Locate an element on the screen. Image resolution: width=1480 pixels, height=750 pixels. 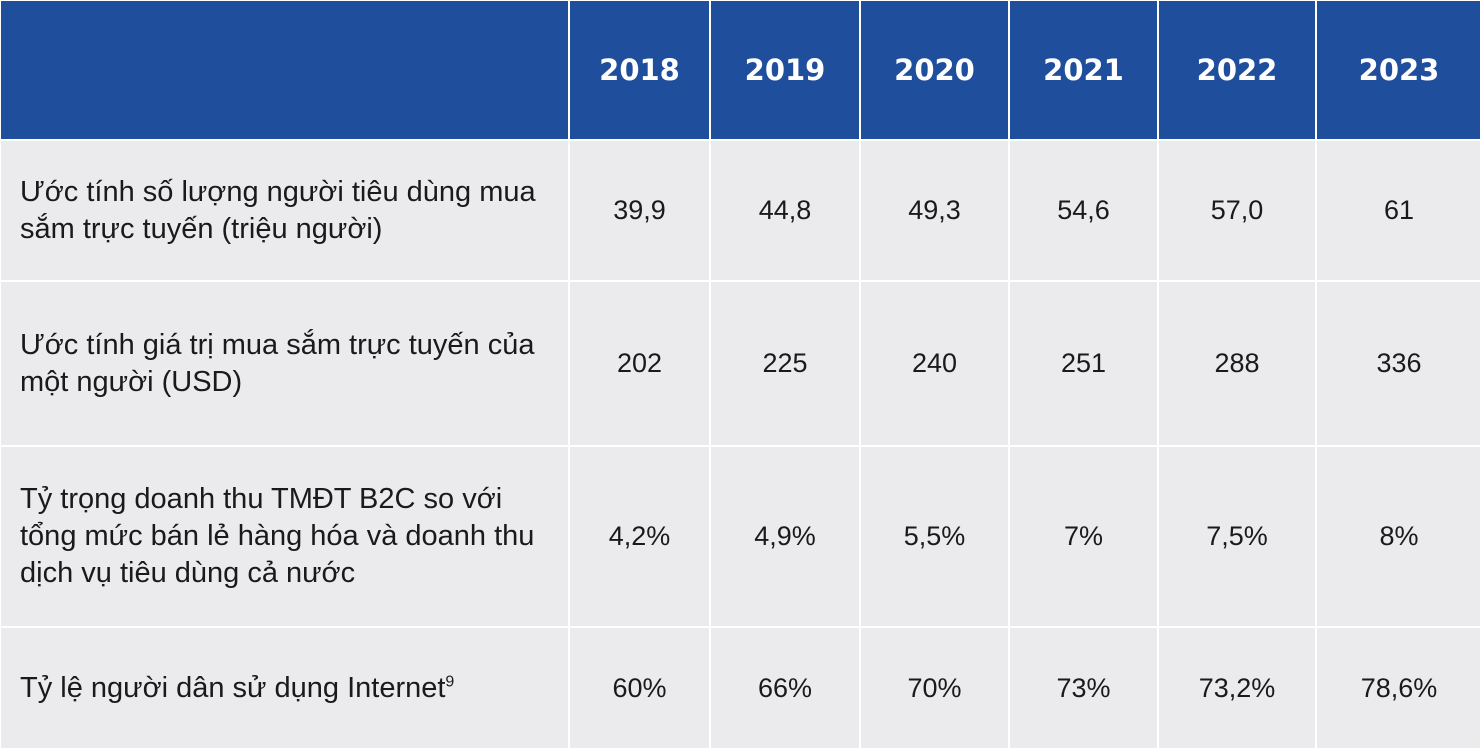
table-cell: 44,8 is located at coordinates (785, 210).